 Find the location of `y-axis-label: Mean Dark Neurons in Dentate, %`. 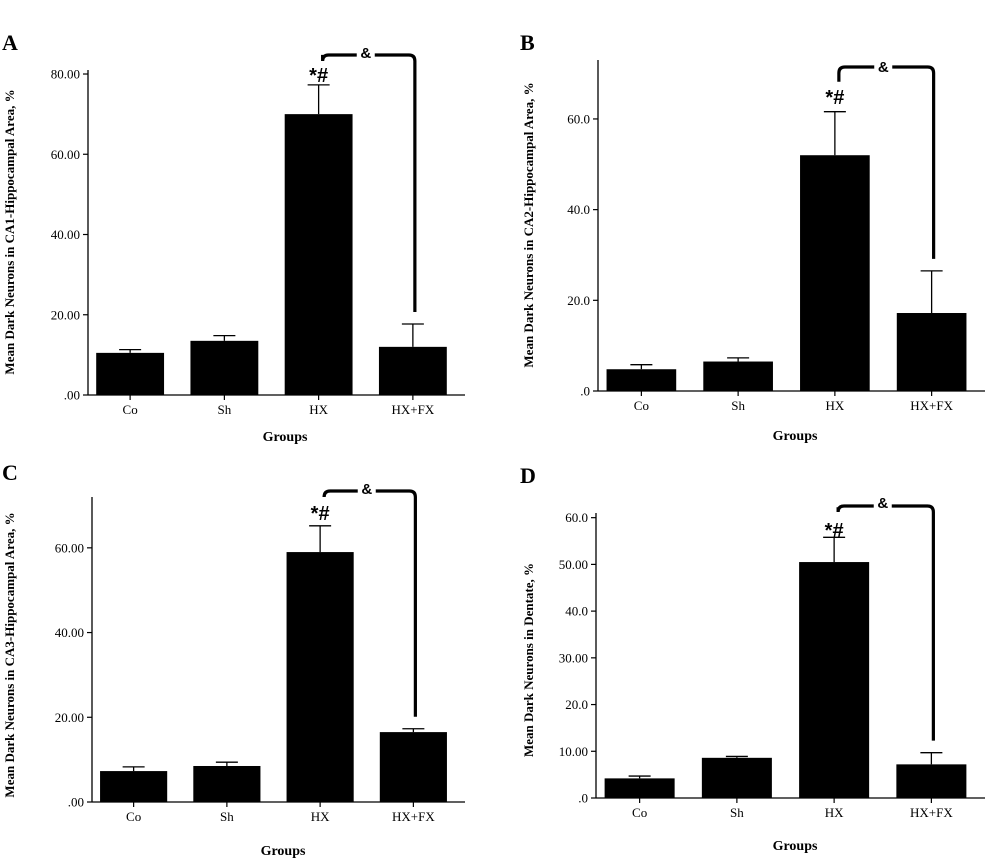

y-axis-label: Mean Dark Neurons in Dentate, % is located at coordinates (528, 660).